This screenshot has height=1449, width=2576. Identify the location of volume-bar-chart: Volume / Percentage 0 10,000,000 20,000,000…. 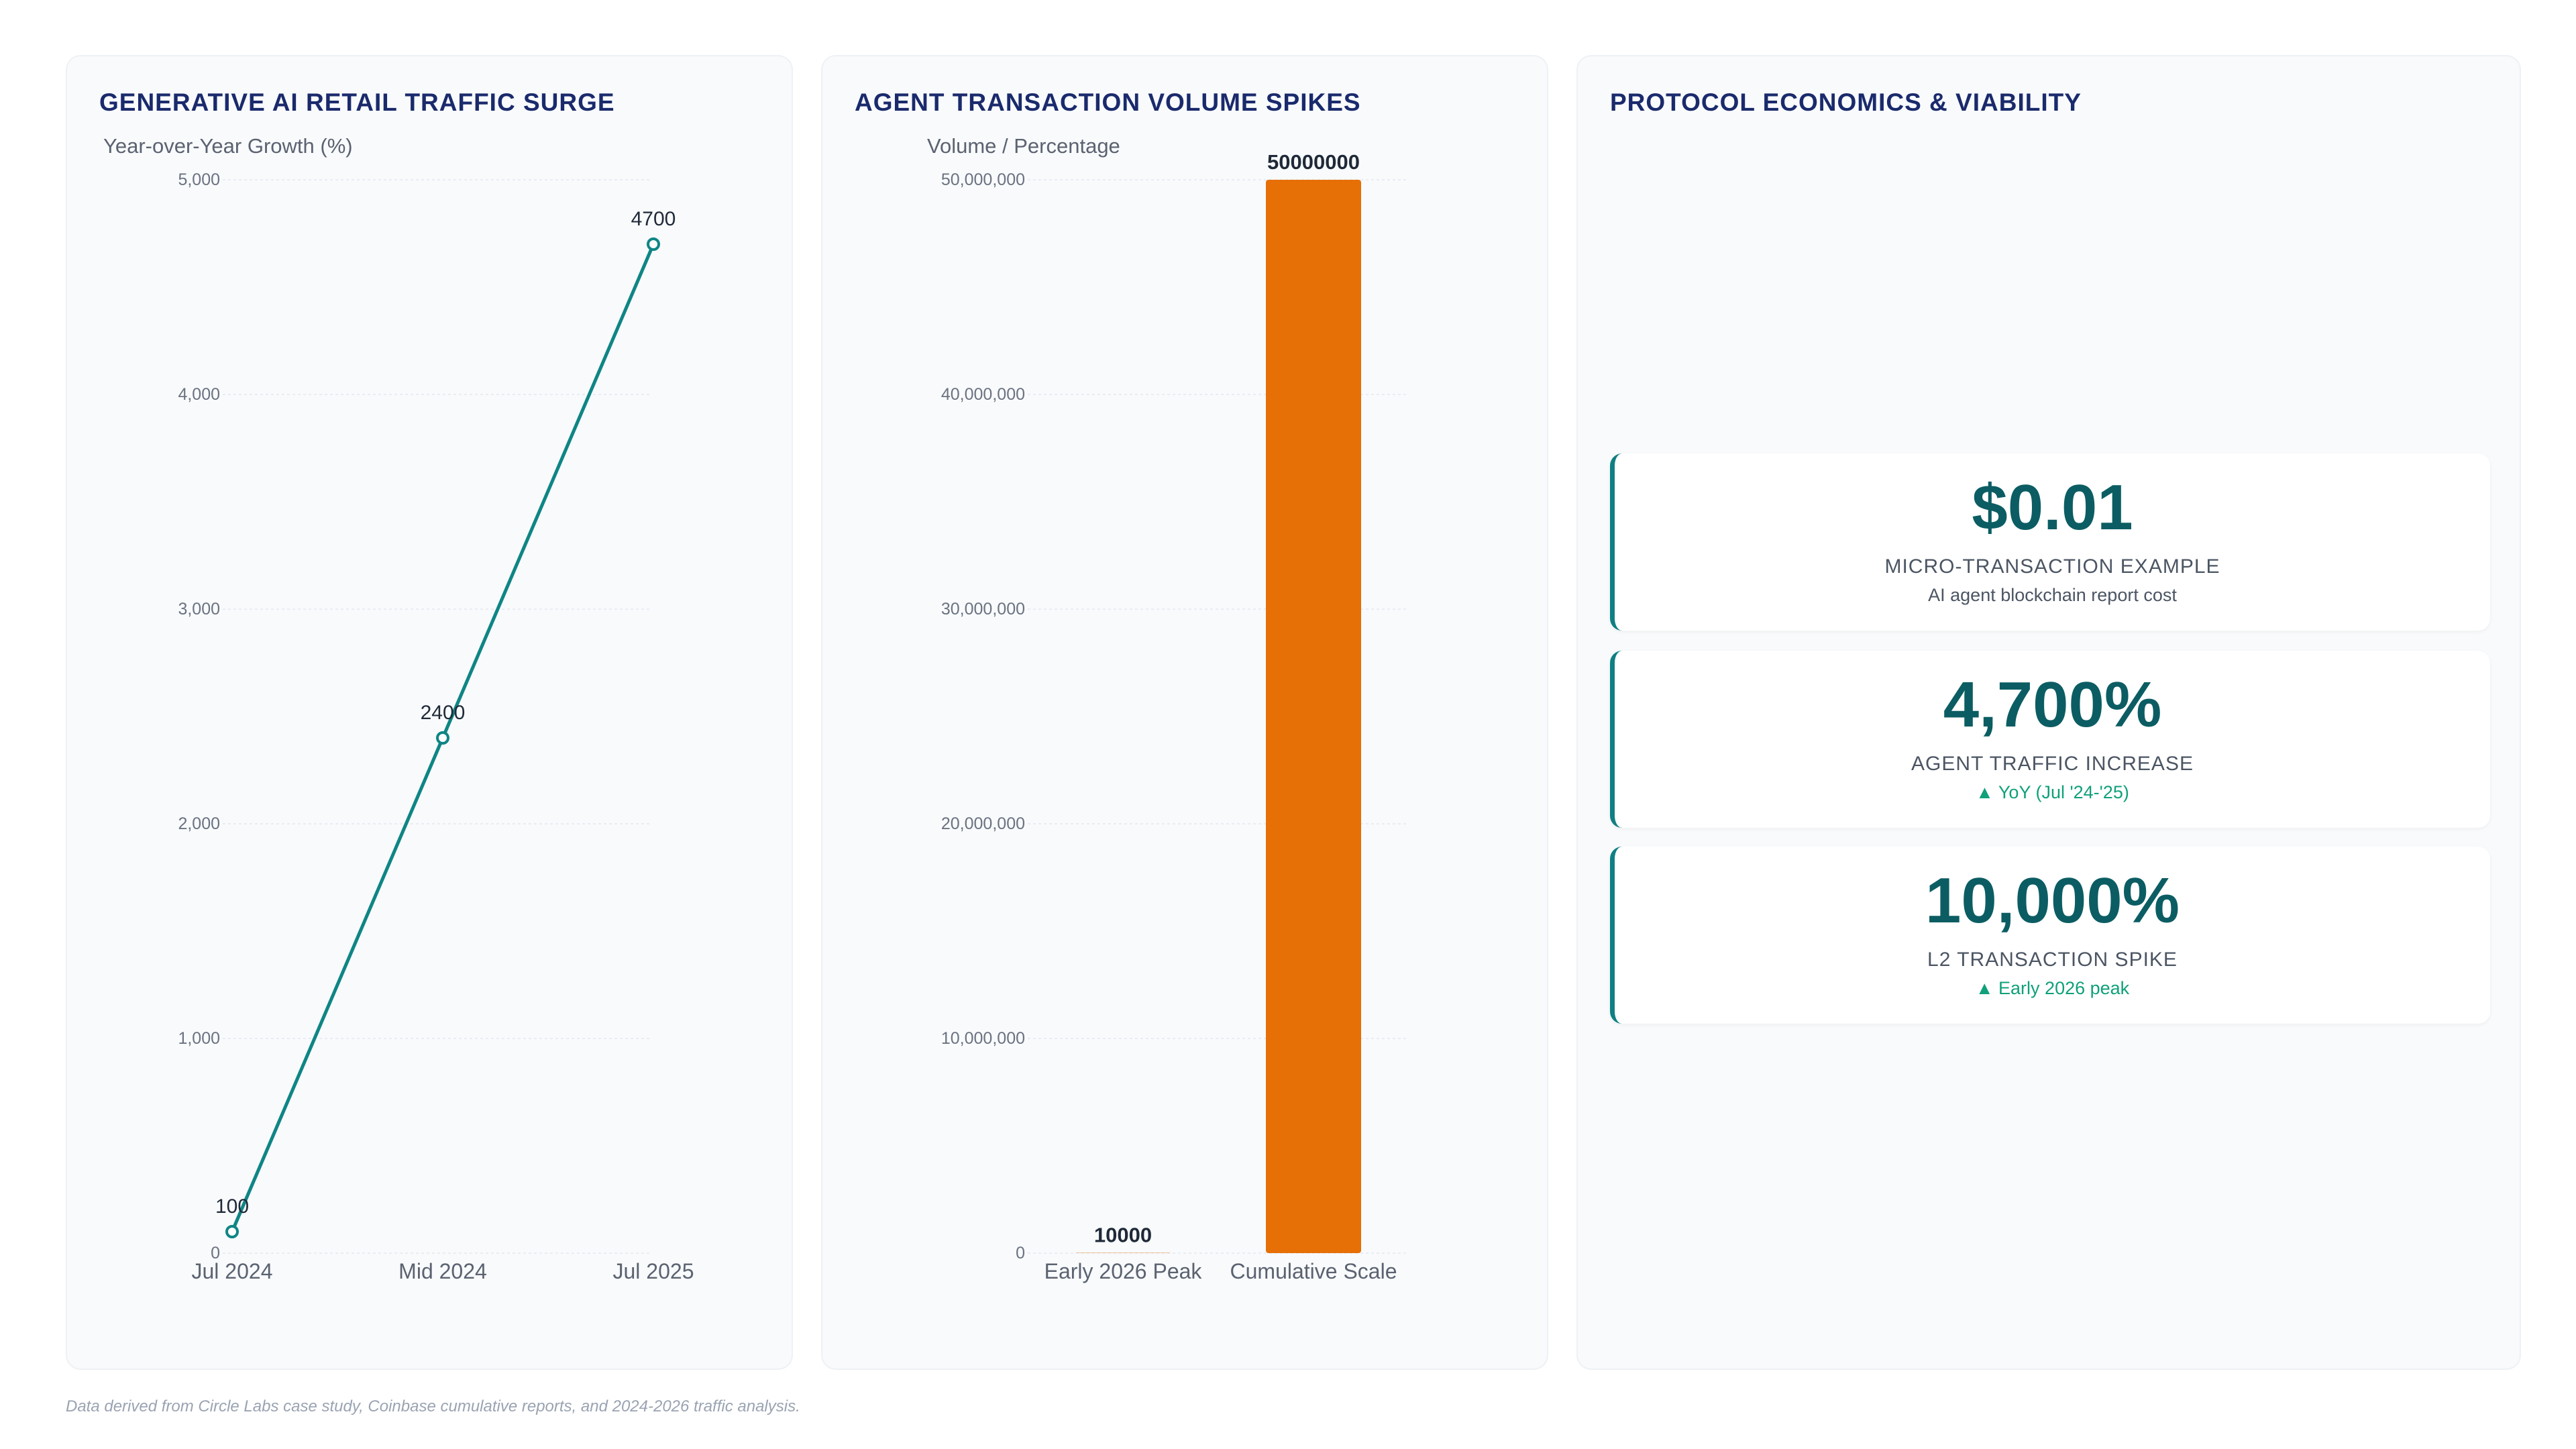
(1167, 708).